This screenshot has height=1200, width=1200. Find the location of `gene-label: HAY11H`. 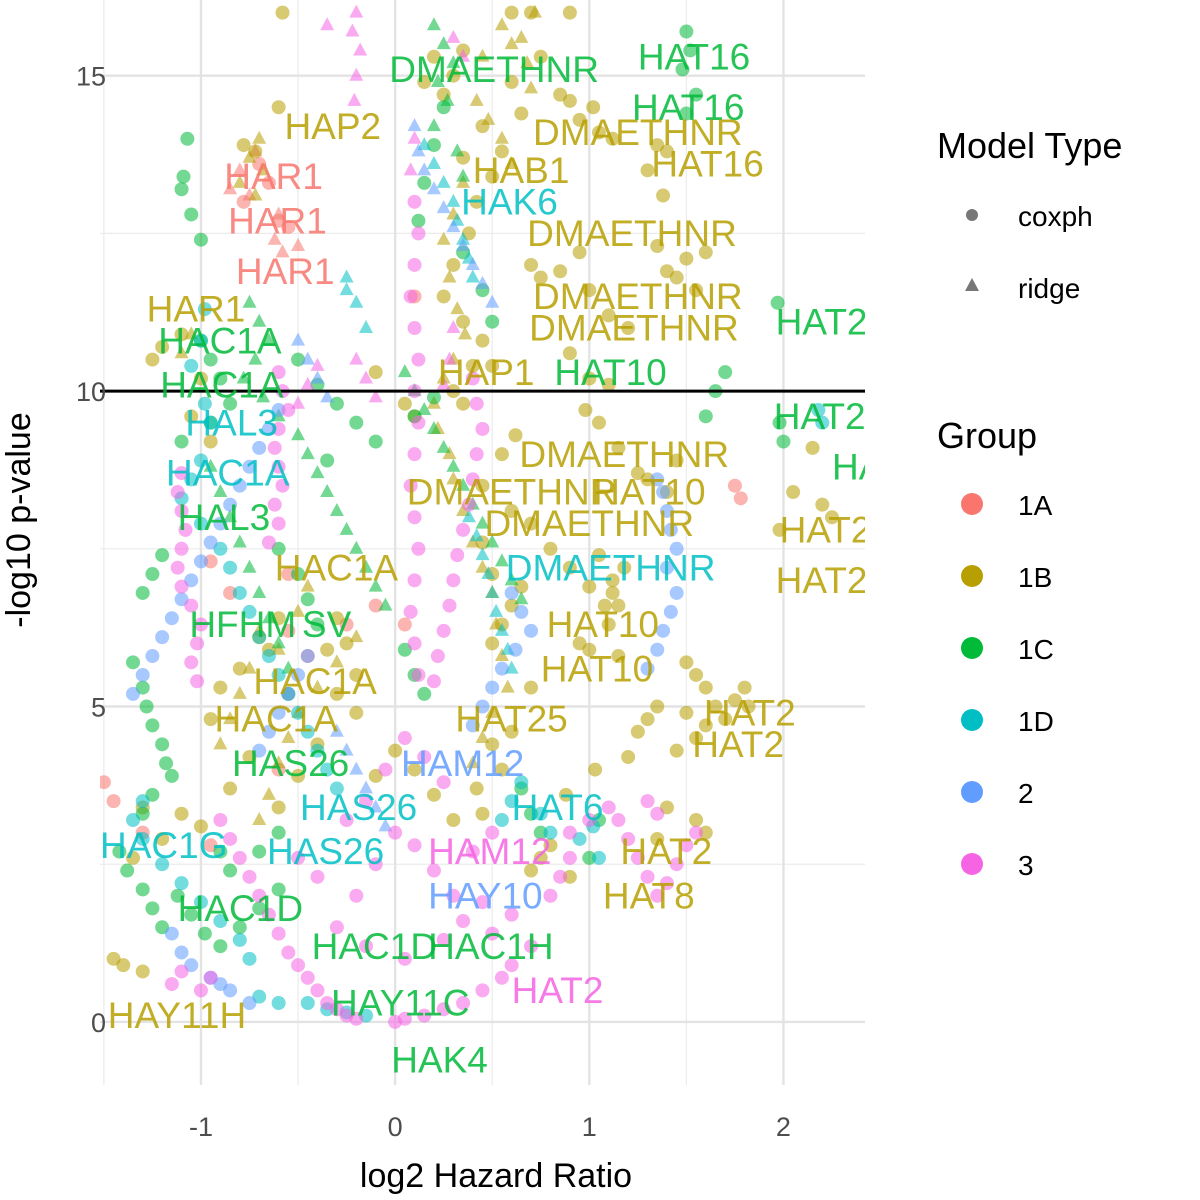

gene-label: HAY11H is located at coordinates (177, 1015).